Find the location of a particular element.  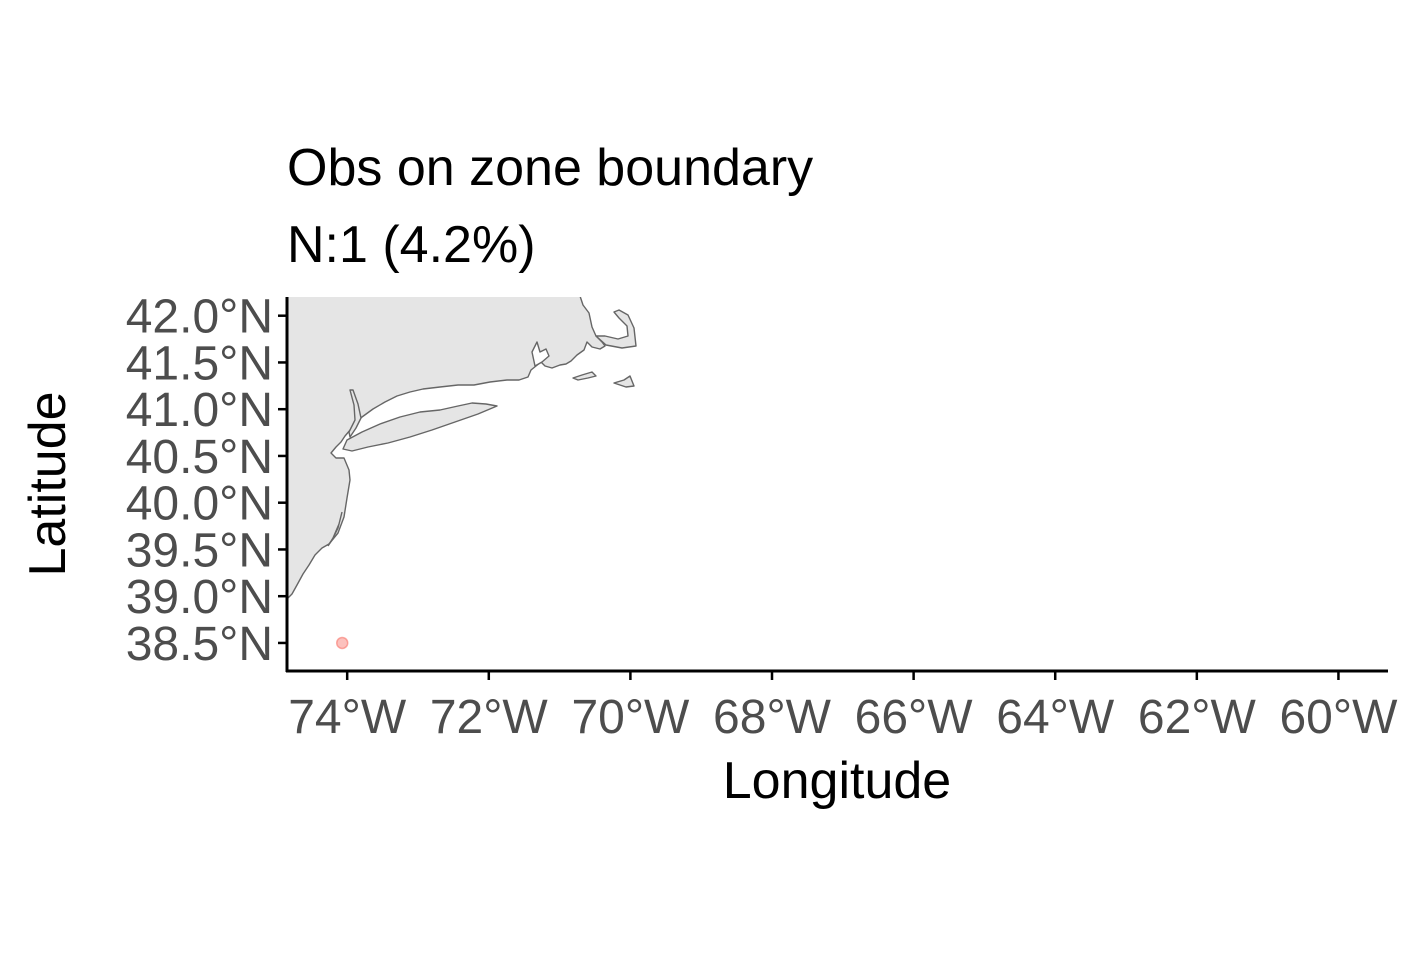

observation-point is located at coordinates (342, 643).